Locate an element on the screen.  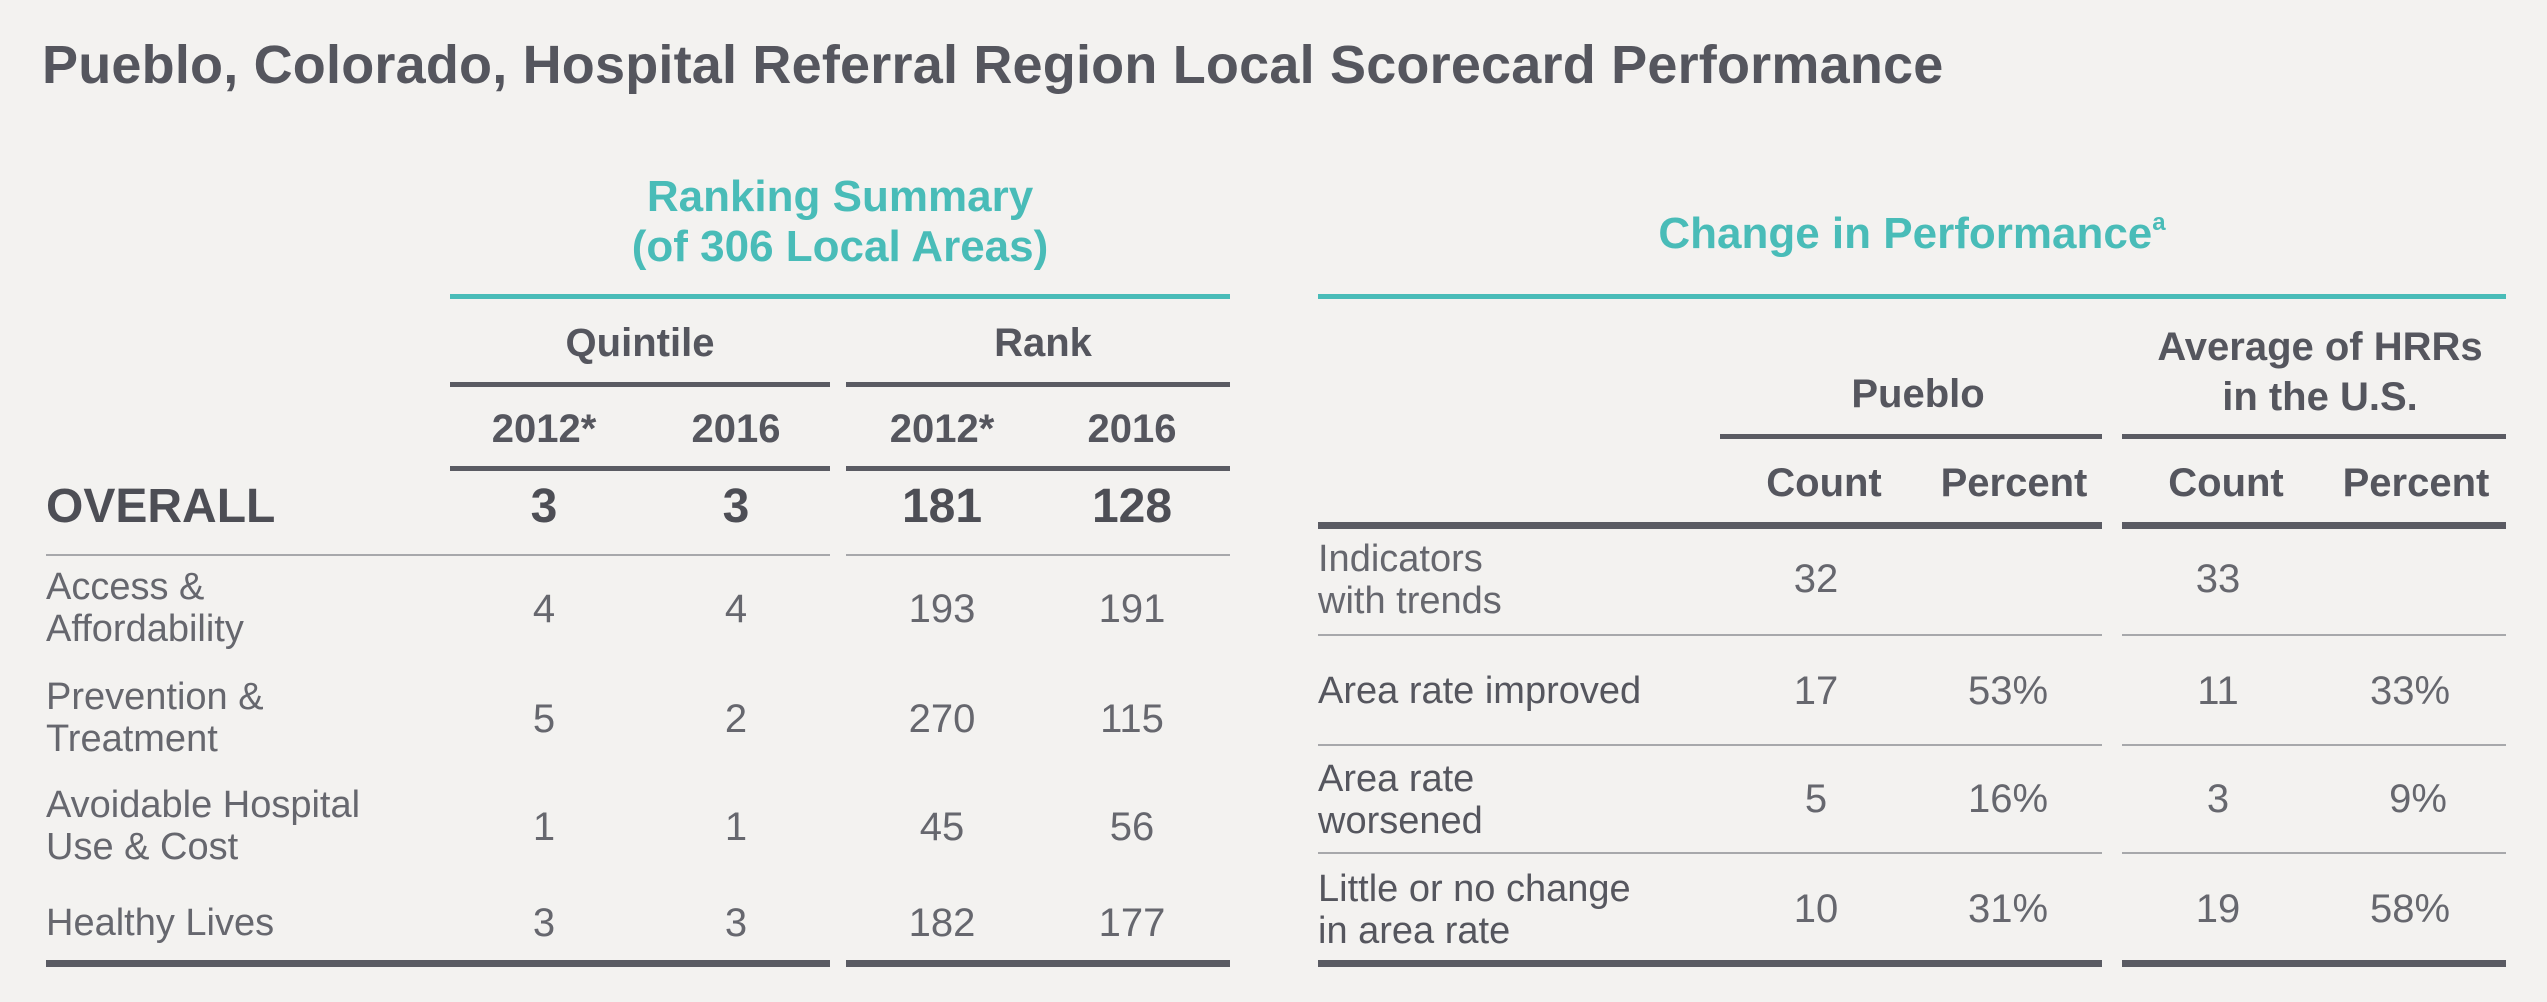
change-teal-rule is located at coordinates (1912, 296).